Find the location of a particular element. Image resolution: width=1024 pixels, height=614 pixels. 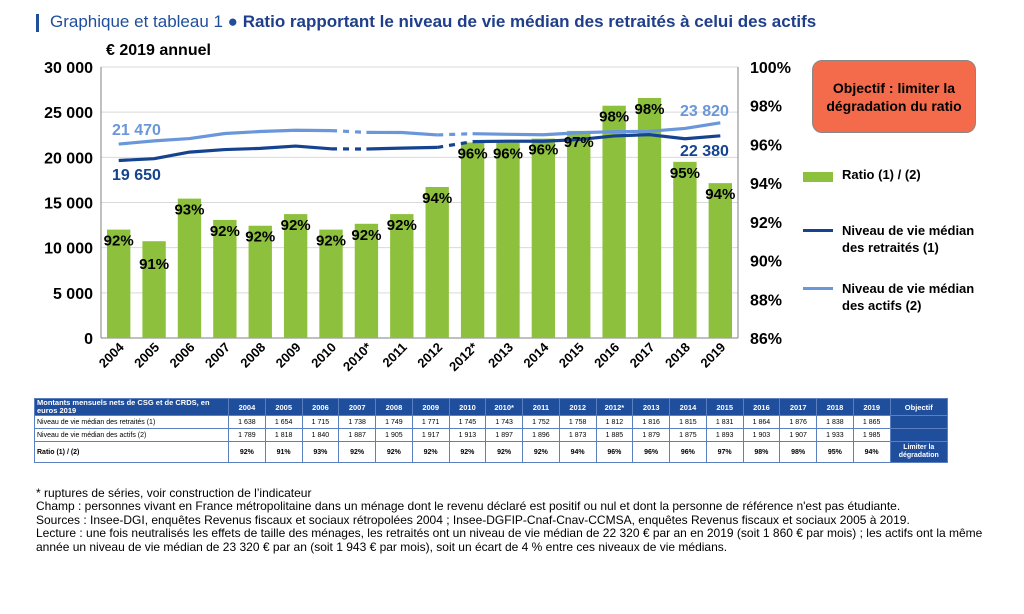

table-column-header: 2014 is located at coordinates (688, 407).